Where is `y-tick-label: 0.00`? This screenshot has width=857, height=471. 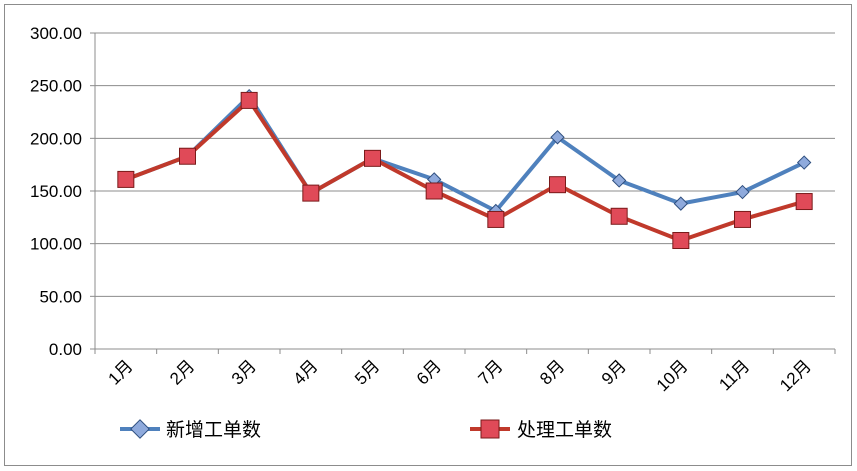 y-tick-label: 0.00 is located at coordinates (65, 349).